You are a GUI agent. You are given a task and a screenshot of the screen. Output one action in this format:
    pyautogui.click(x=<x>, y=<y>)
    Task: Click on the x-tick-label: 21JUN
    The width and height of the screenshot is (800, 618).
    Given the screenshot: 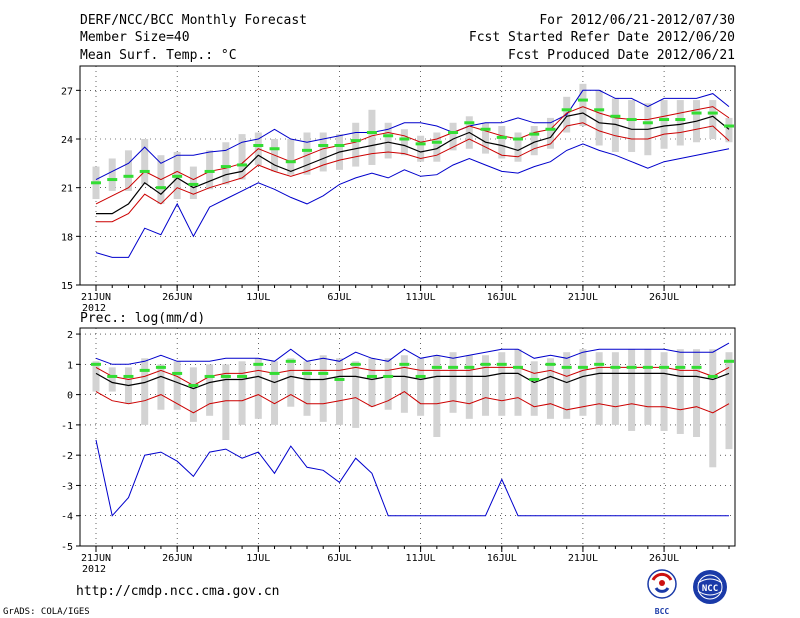 What is the action you would take?
    pyautogui.click(x=96, y=297)
    